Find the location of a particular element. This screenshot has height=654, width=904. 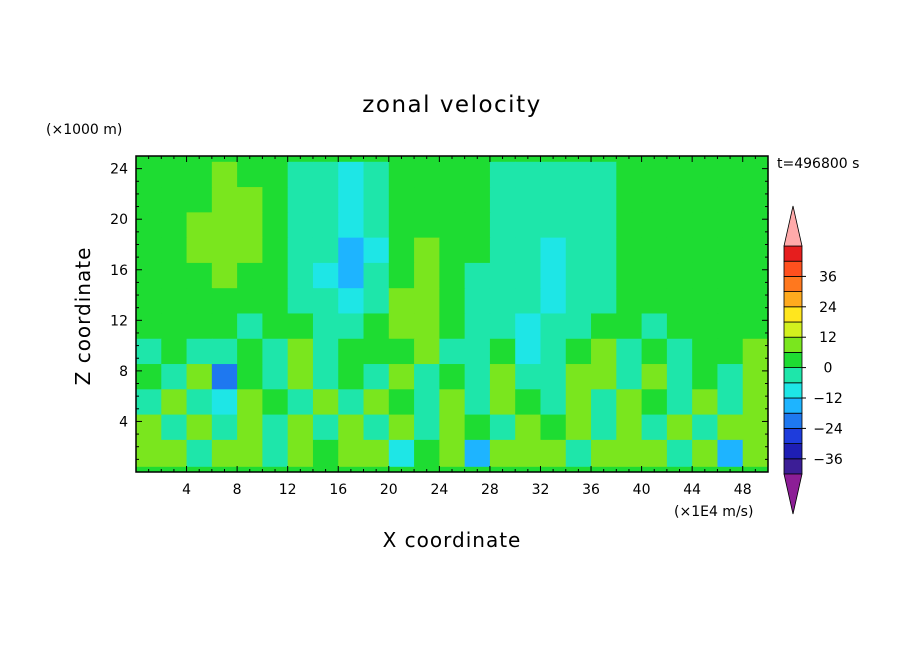

x-tick-label: 8 is located at coordinates (237, 490).